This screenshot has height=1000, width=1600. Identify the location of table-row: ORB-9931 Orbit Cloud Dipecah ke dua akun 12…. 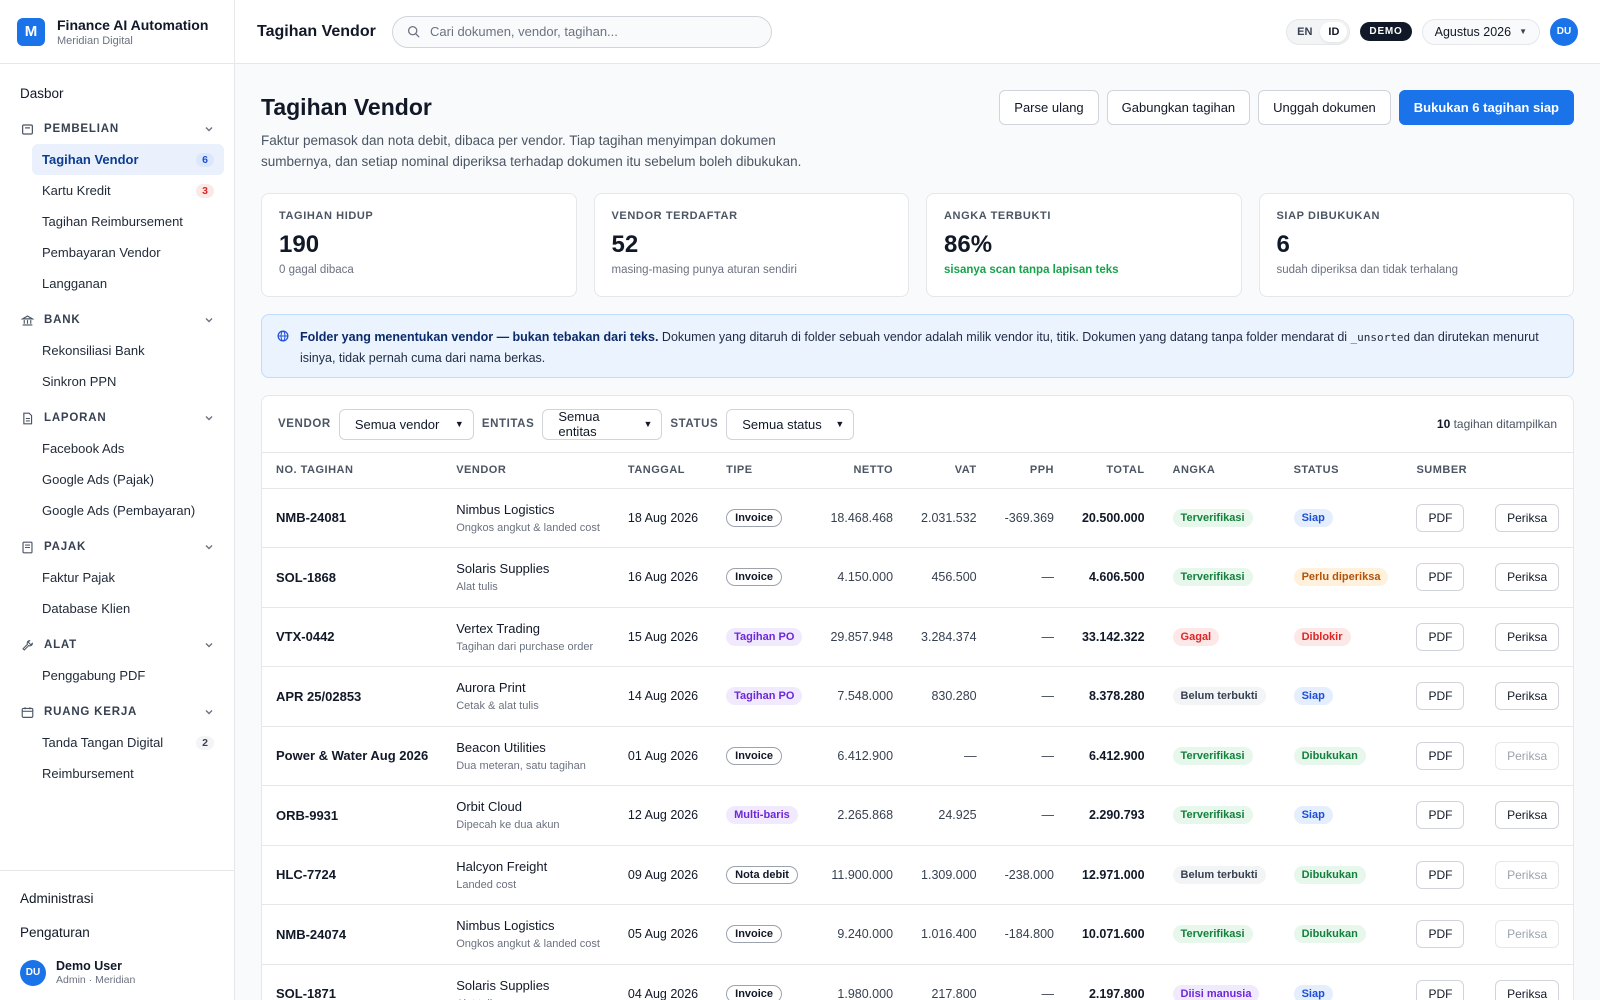
(918, 815).